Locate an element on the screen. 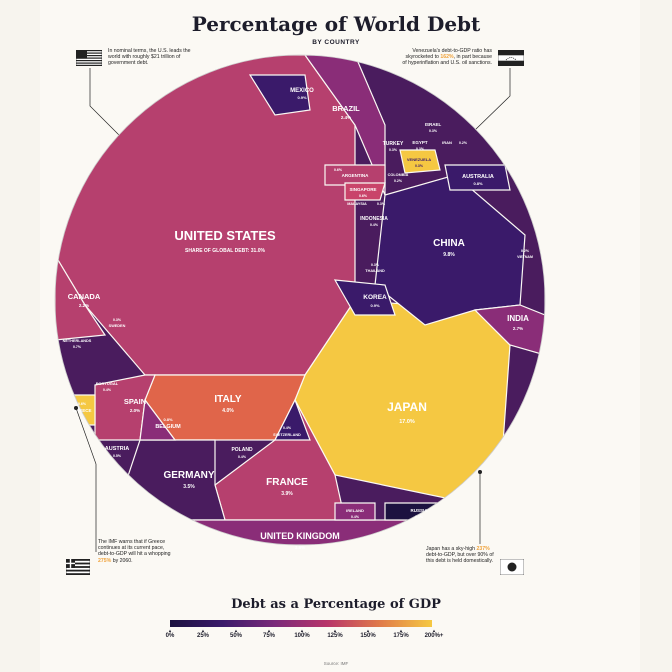 This screenshot has width=672, height=672. greece-flag-icon is located at coordinates (78, 567).